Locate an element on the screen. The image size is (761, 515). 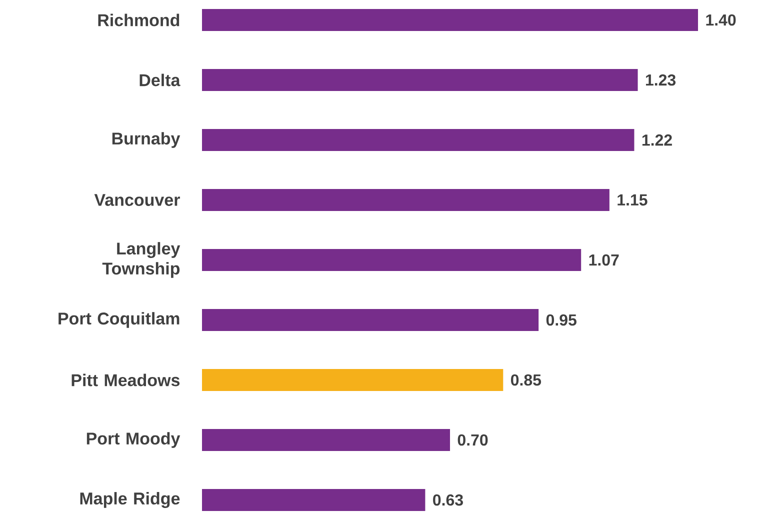
y-tick-label: Langley Township is located at coordinates (141, 260).